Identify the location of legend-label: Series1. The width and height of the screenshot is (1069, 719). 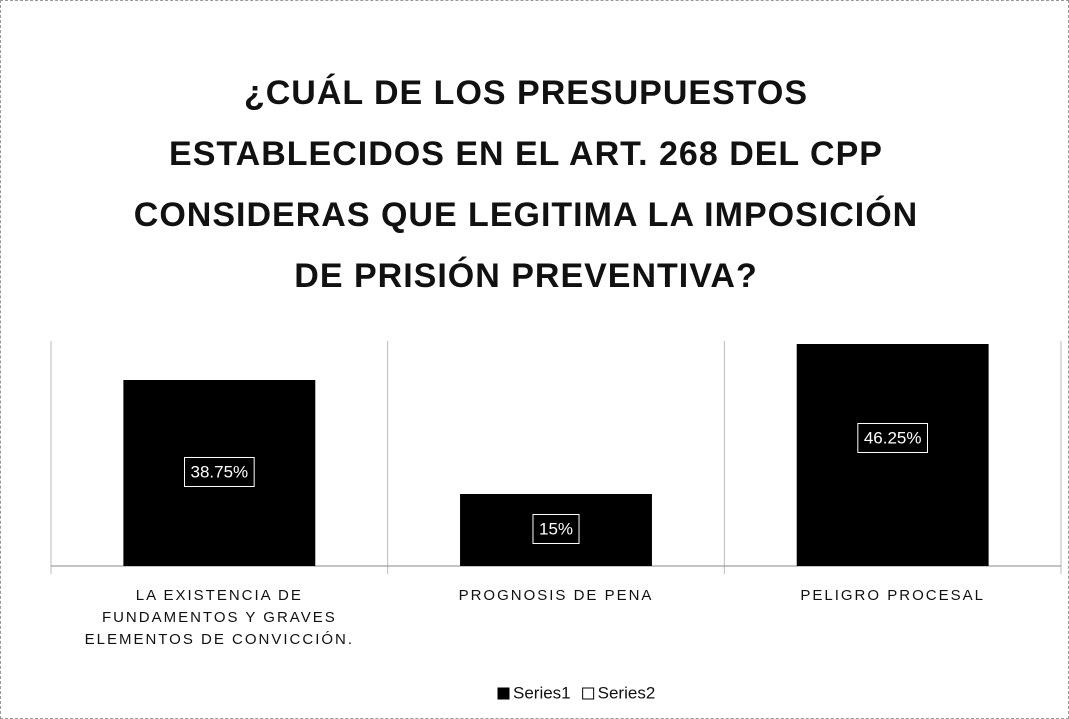
(542, 692).